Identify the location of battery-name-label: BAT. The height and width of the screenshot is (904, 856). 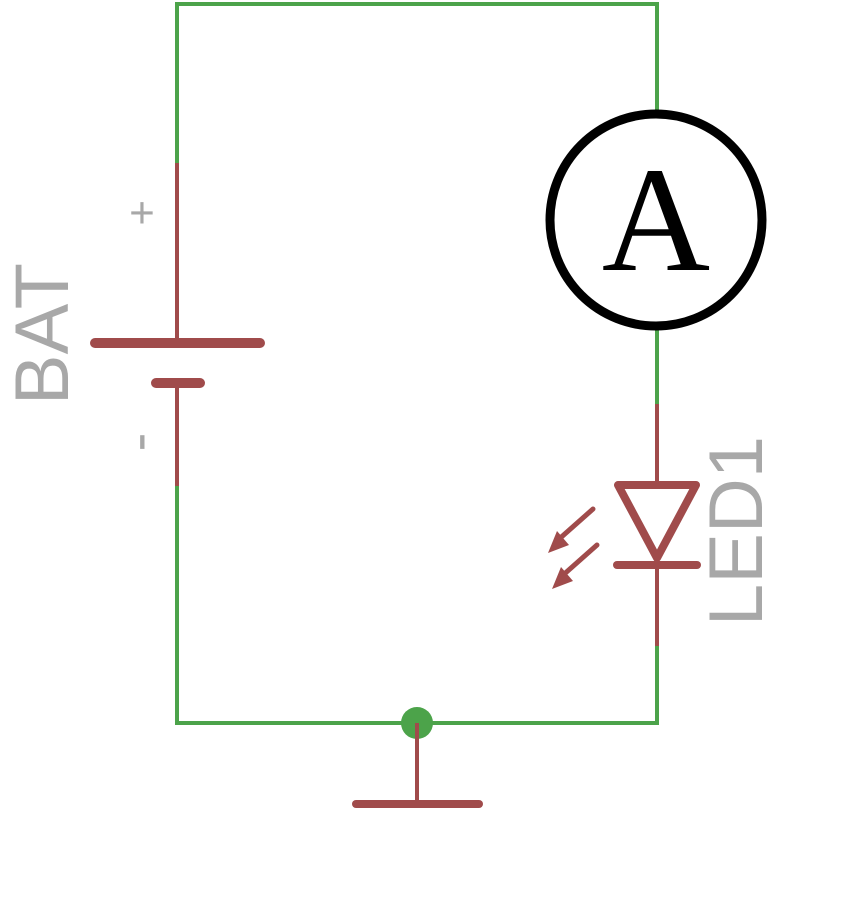
(42, 334).